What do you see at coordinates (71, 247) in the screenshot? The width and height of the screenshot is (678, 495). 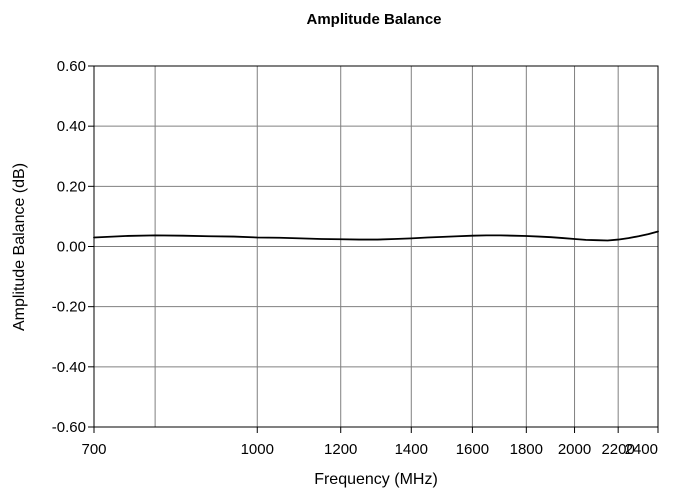 I see `y-tick-label: 0.00` at bounding box center [71, 247].